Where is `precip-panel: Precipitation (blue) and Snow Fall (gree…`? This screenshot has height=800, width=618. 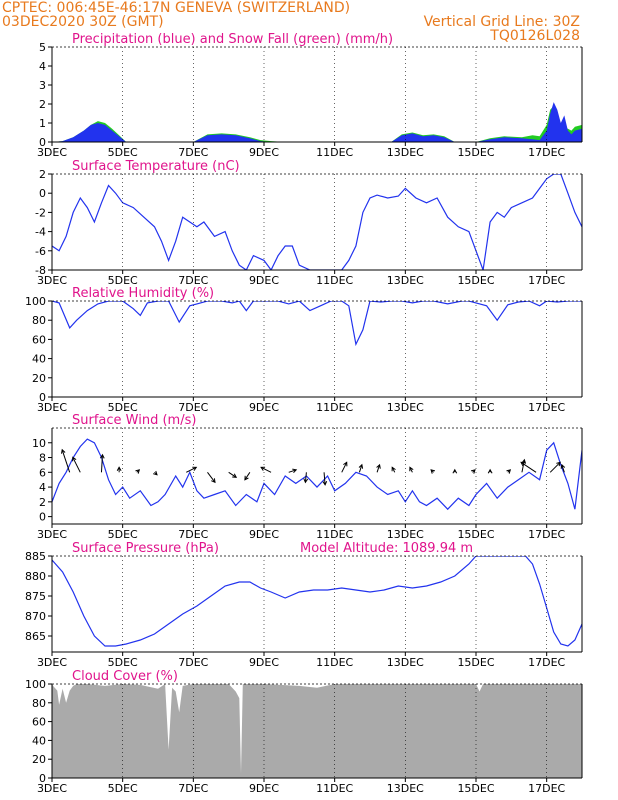 precip-panel: Precipitation (blue) and Snow Fall (gree… is located at coordinates (310, 95).